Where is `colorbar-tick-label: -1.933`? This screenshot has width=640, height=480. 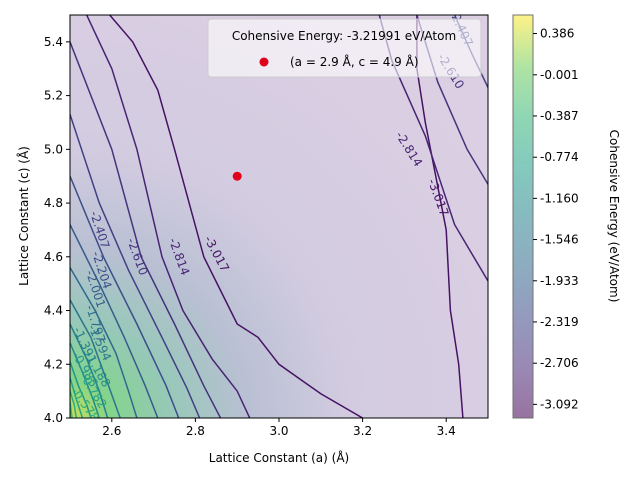 colorbar-tick-label: -1.933 is located at coordinates (559, 281).